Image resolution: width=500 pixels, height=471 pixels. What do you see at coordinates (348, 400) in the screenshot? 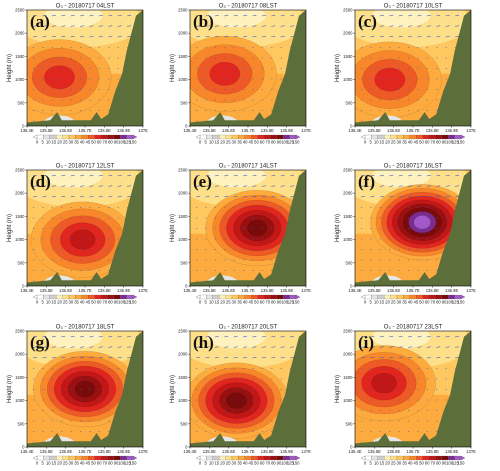
I see `y-tick-label: 1000` at bounding box center [348, 400].